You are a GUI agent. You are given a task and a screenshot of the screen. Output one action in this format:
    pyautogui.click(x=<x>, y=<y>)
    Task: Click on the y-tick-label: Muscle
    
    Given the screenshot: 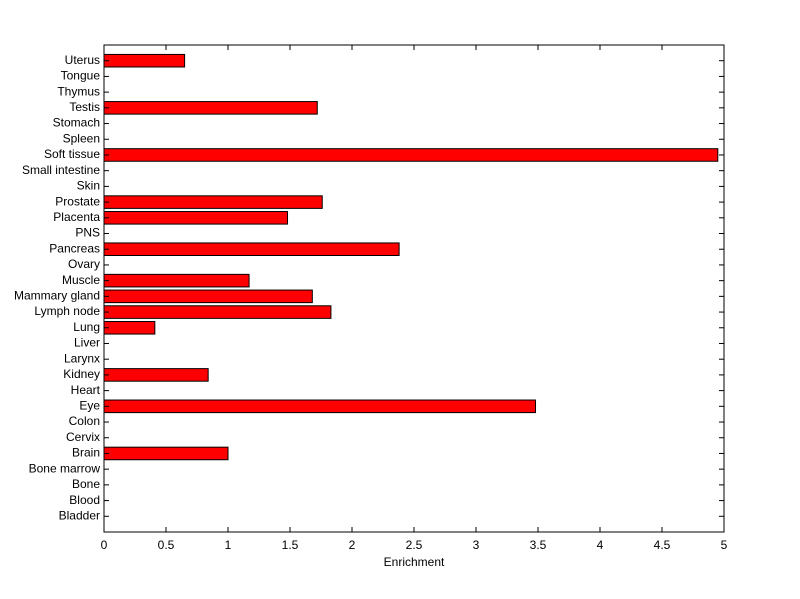 What is the action you would take?
    pyautogui.click(x=81, y=280)
    